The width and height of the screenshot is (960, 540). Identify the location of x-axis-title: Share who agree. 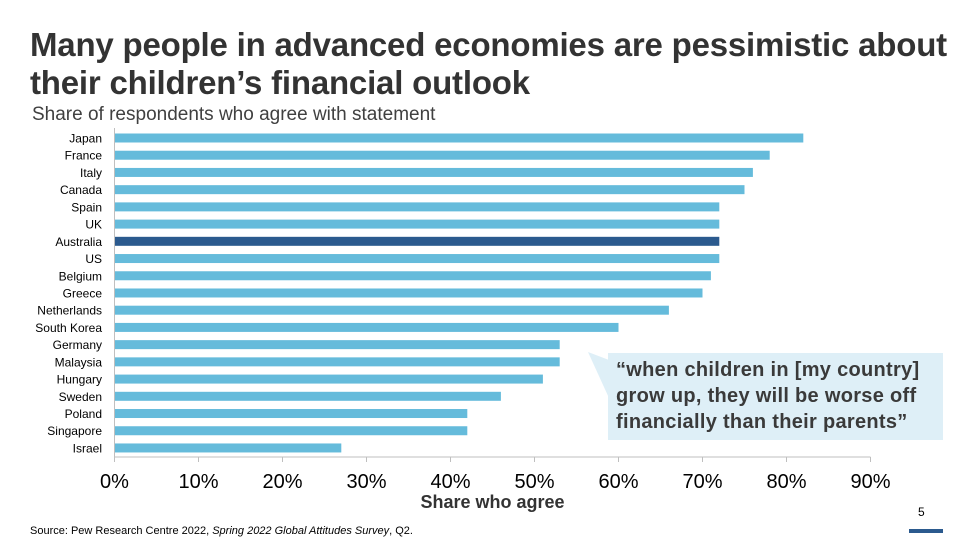
(492, 502).